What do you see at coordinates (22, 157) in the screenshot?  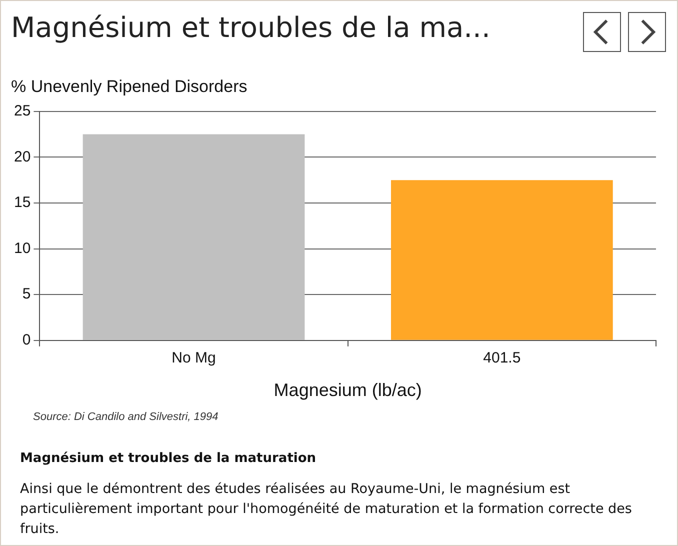 I see `y-tick-label: 20` at bounding box center [22, 157].